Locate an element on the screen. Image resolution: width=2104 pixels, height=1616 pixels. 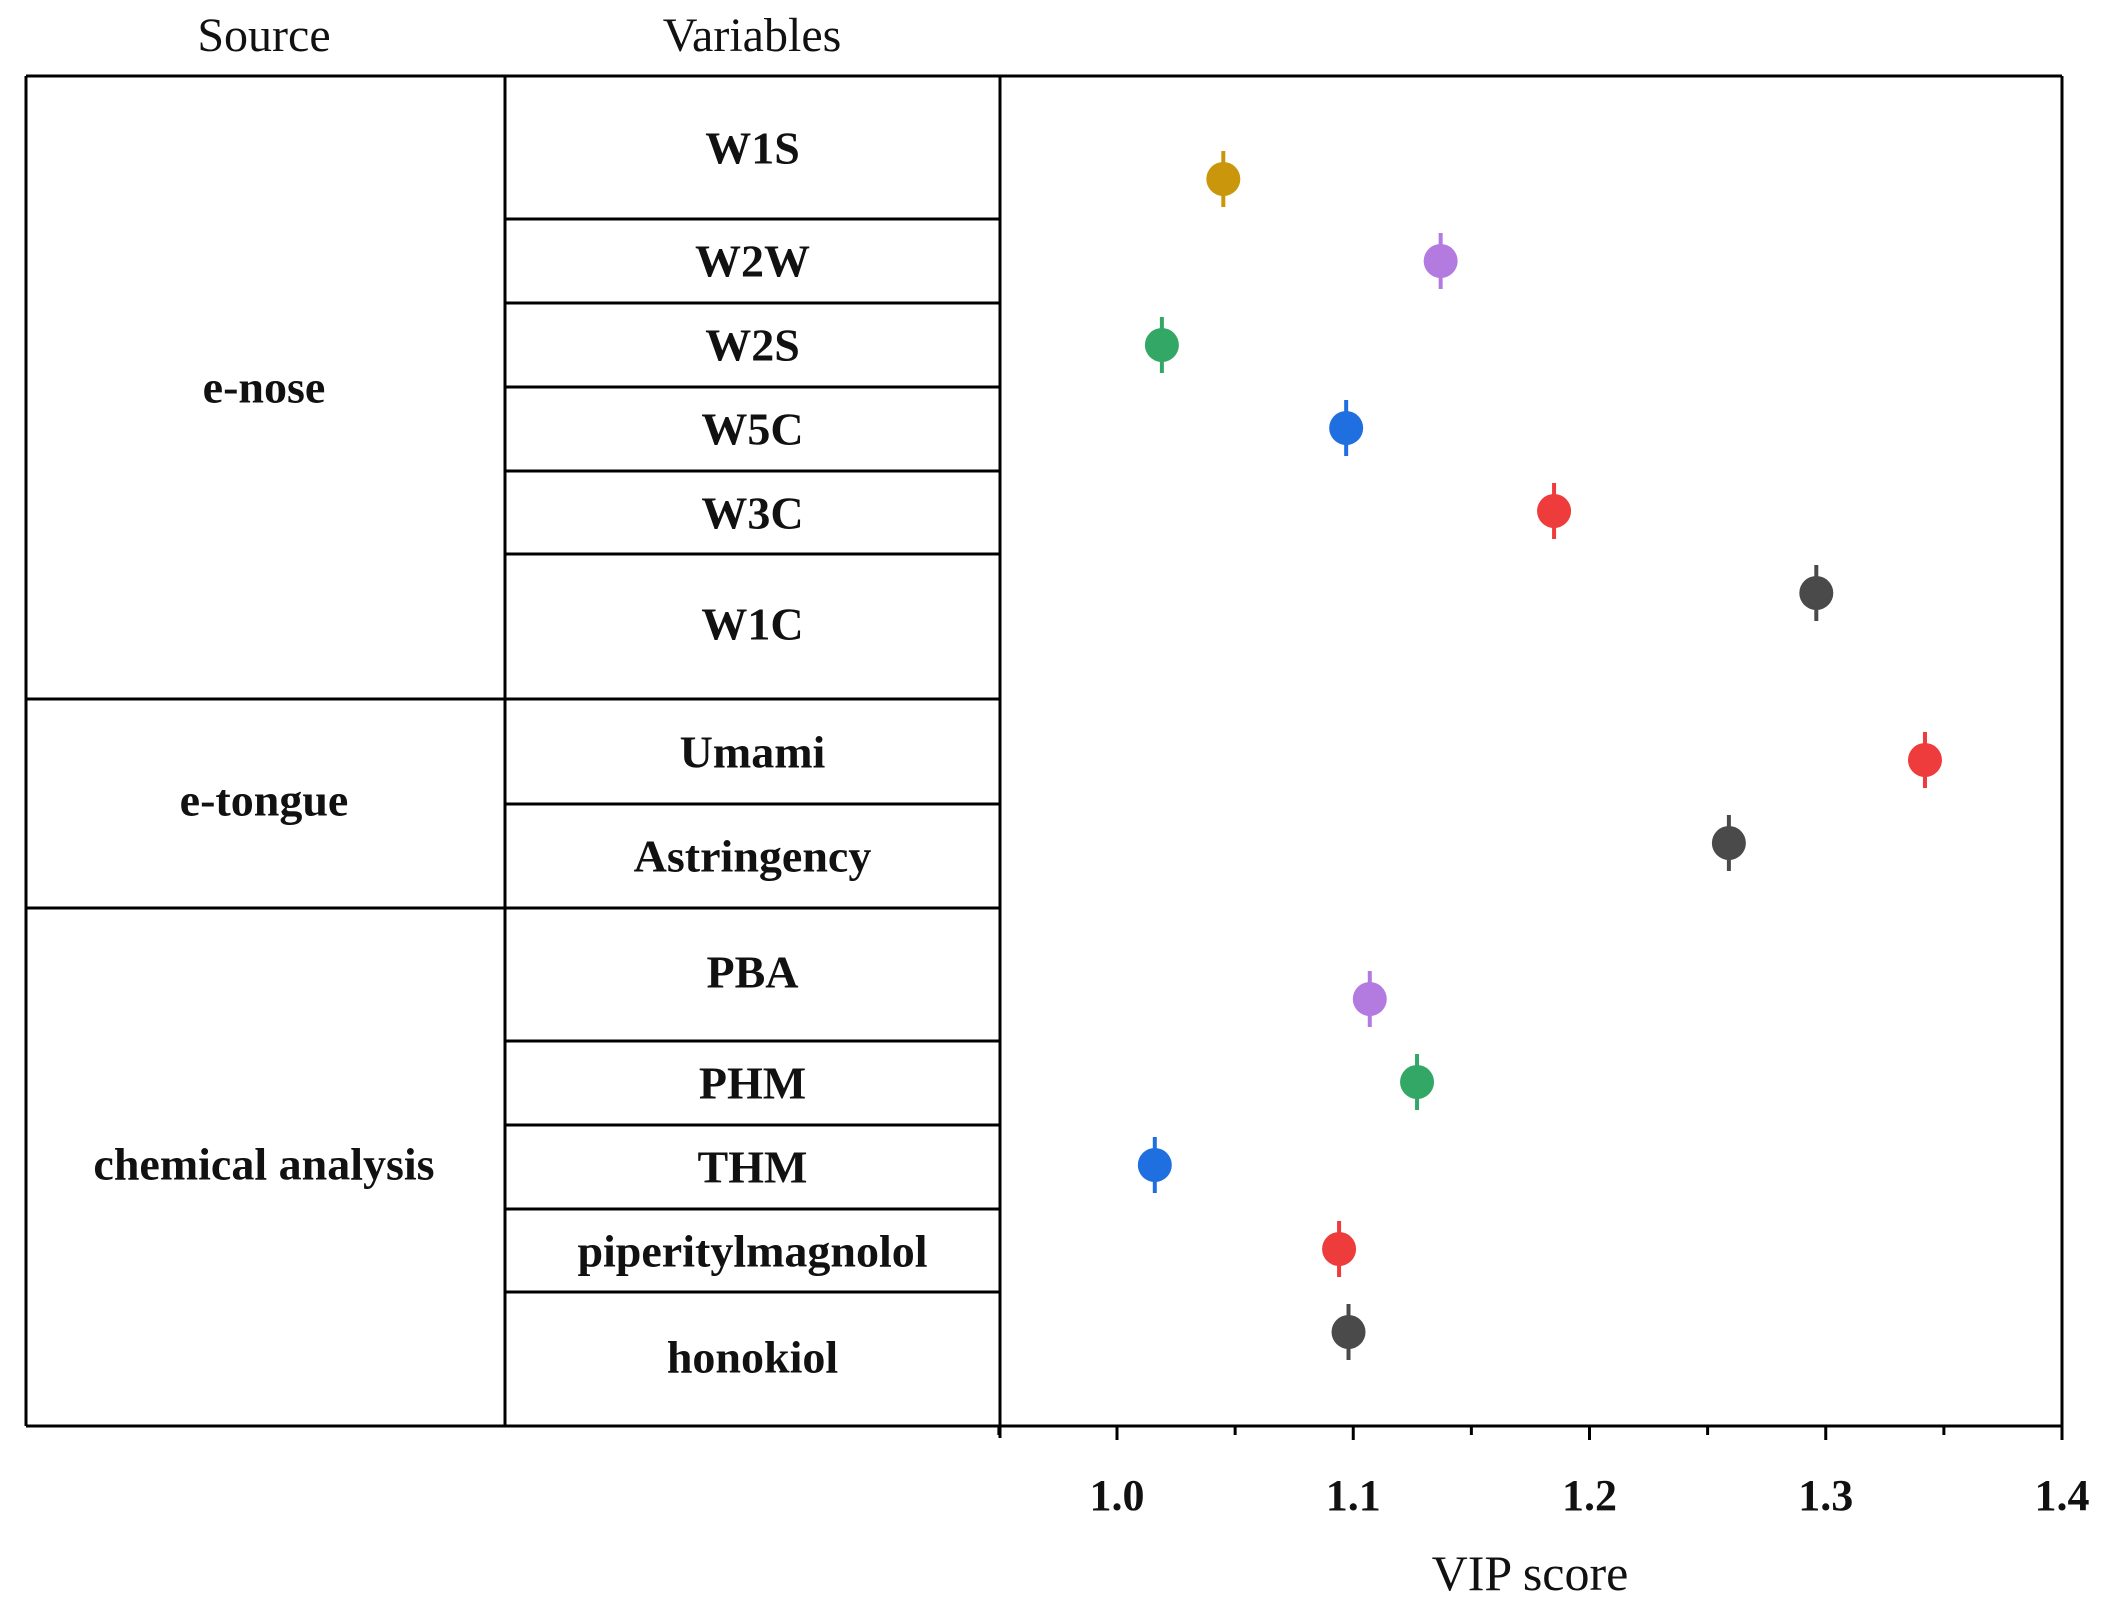
variable-label: Umami is located at coordinates (752, 751).